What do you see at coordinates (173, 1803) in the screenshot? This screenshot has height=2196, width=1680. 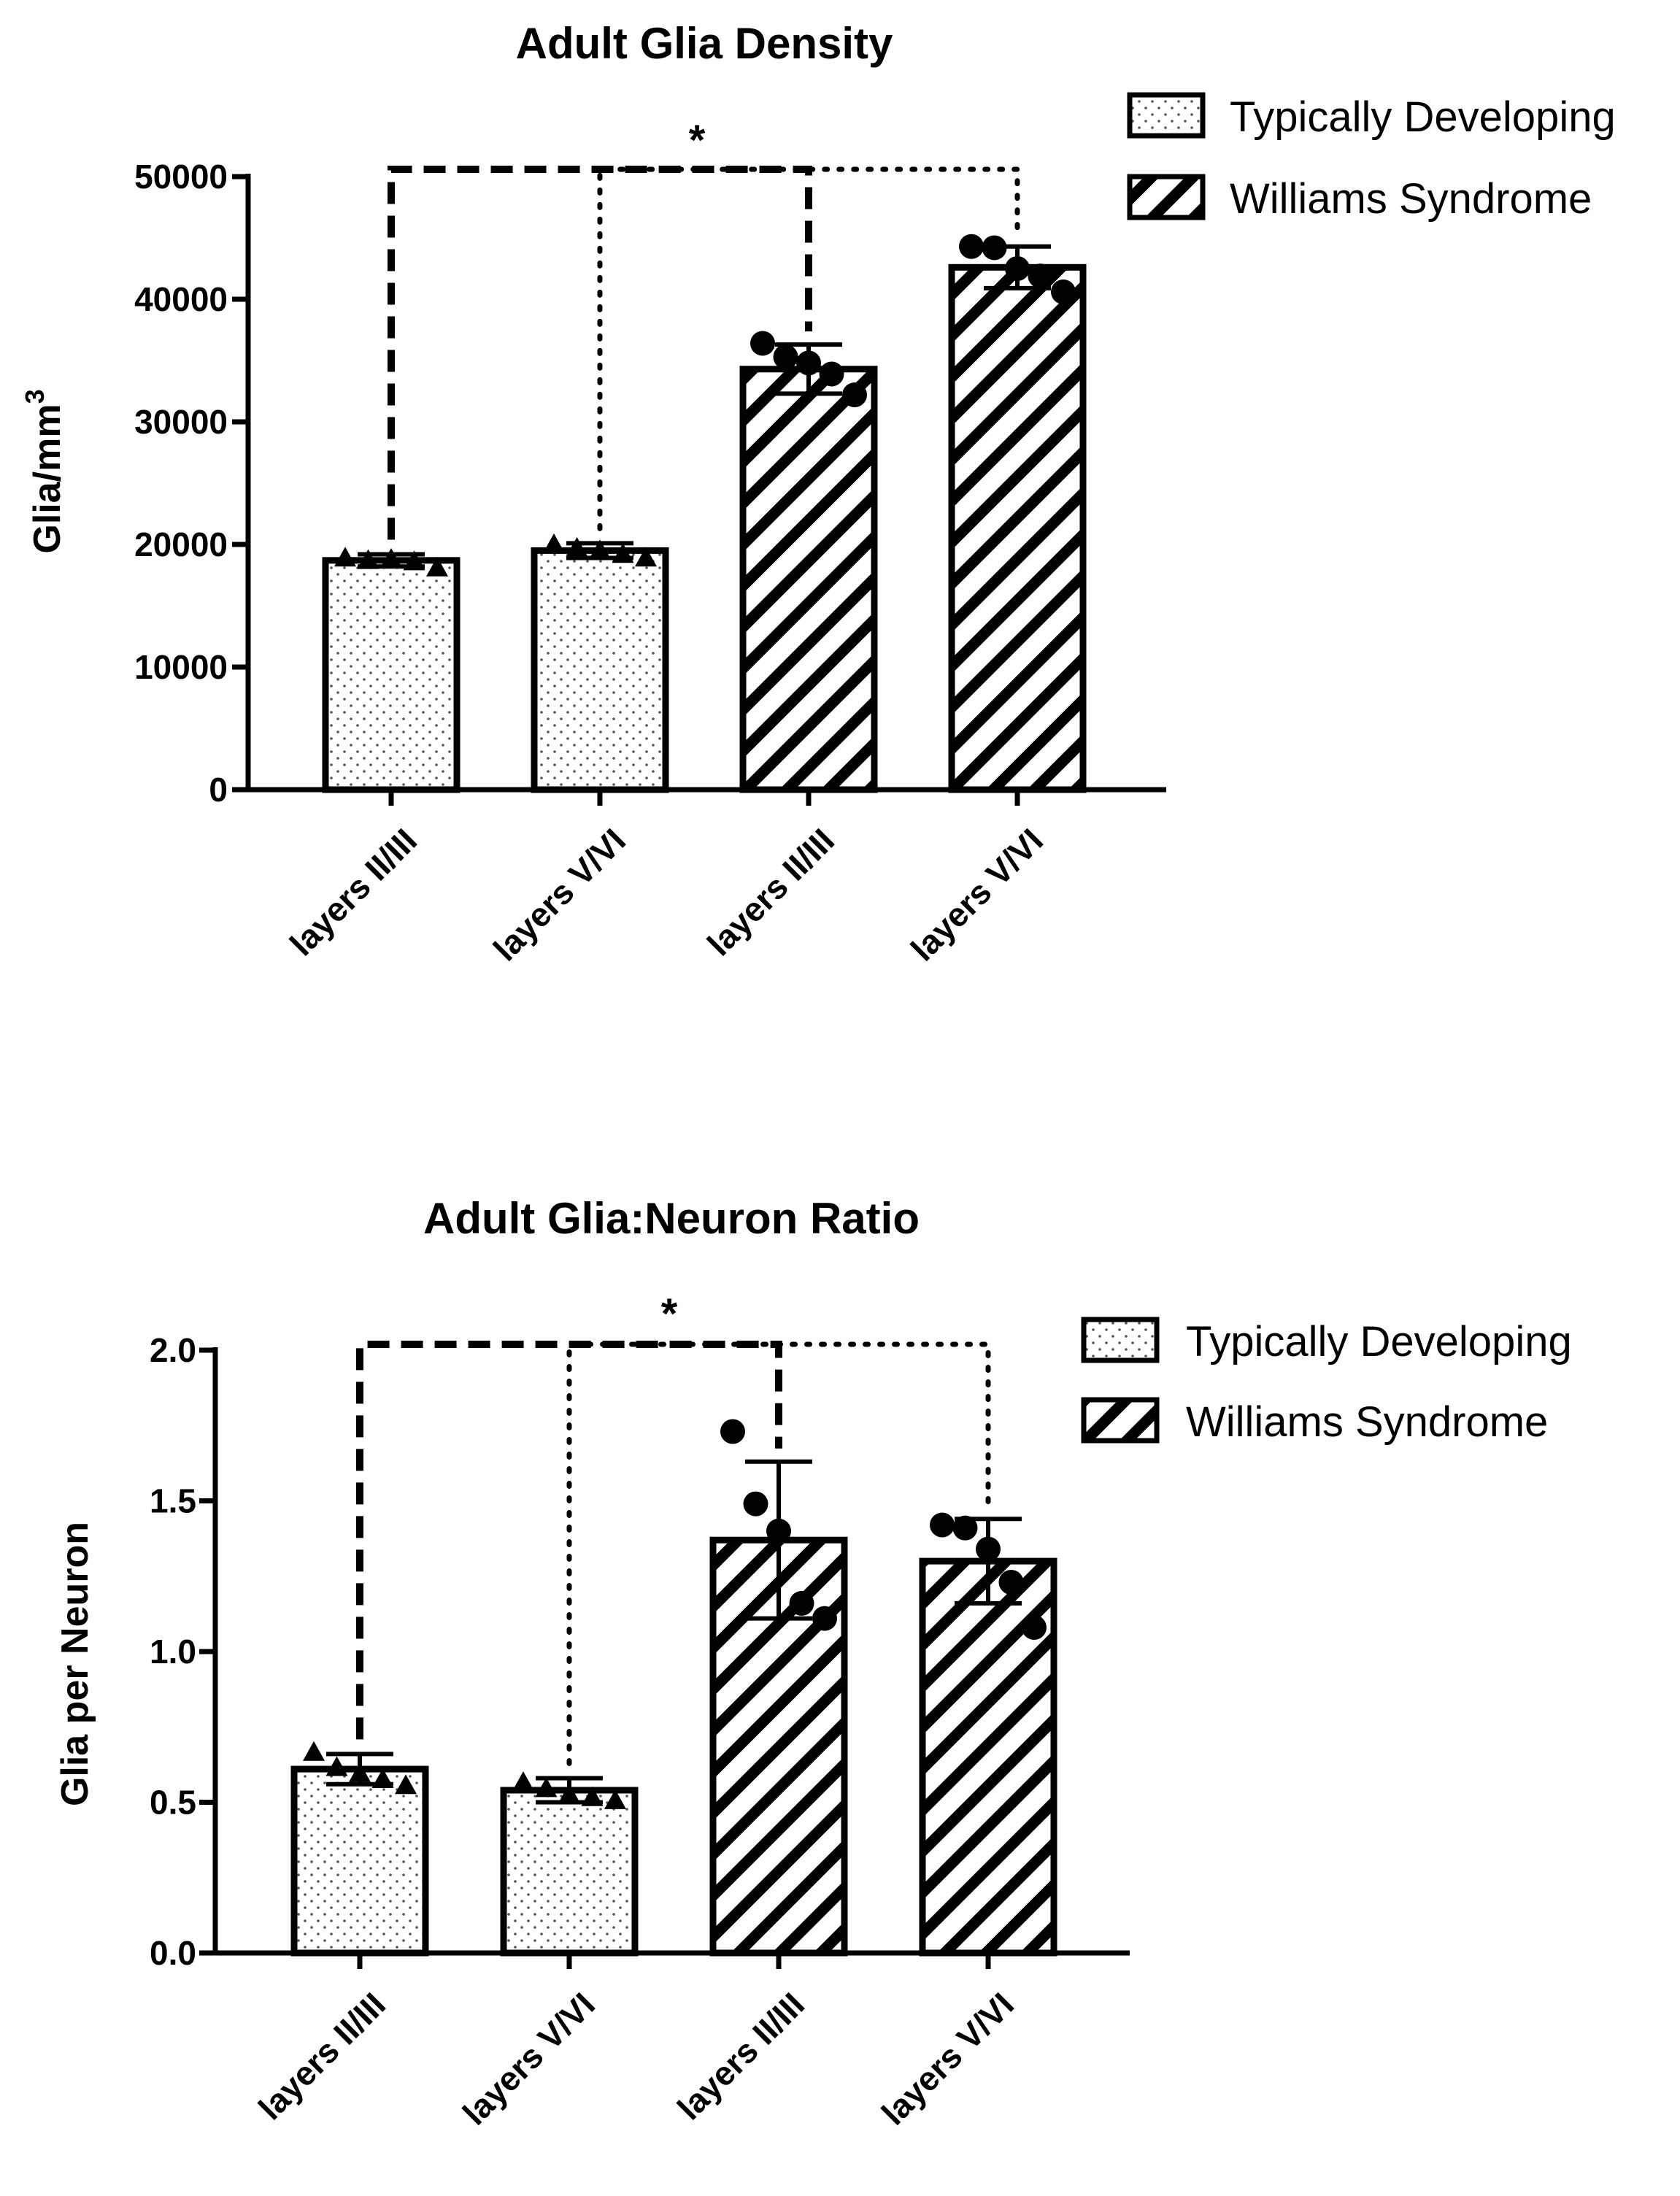 I see `y-tick-label: 0.5` at bounding box center [173, 1803].